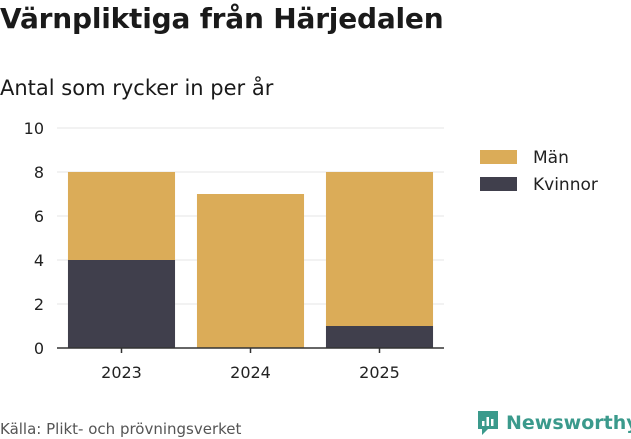 This screenshot has height=439, width=631. I want to click on brand: Newsworthy, so click(553, 423).